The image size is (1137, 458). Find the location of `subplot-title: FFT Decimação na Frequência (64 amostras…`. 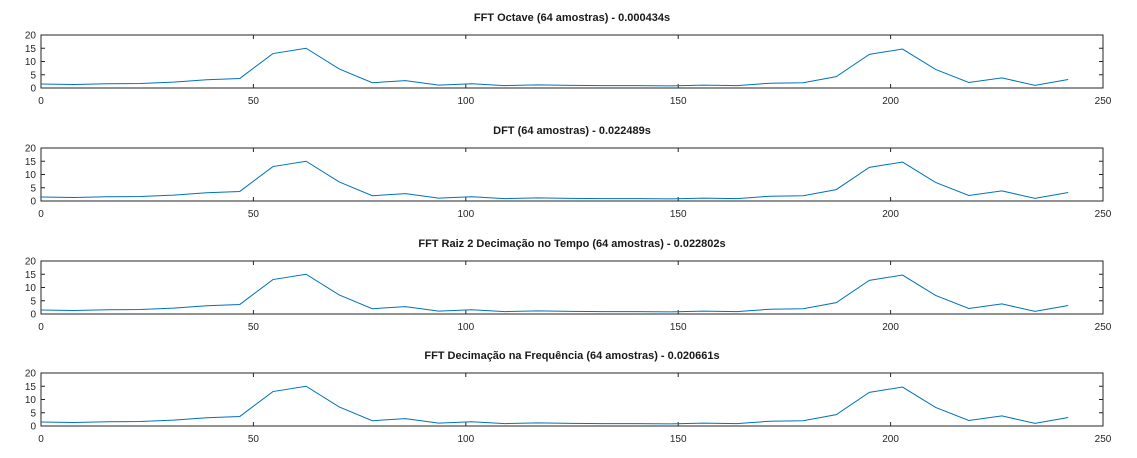

subplot-title: FFT Decimação na Frequência (64 amostras… is located at coordinates (571, 356).